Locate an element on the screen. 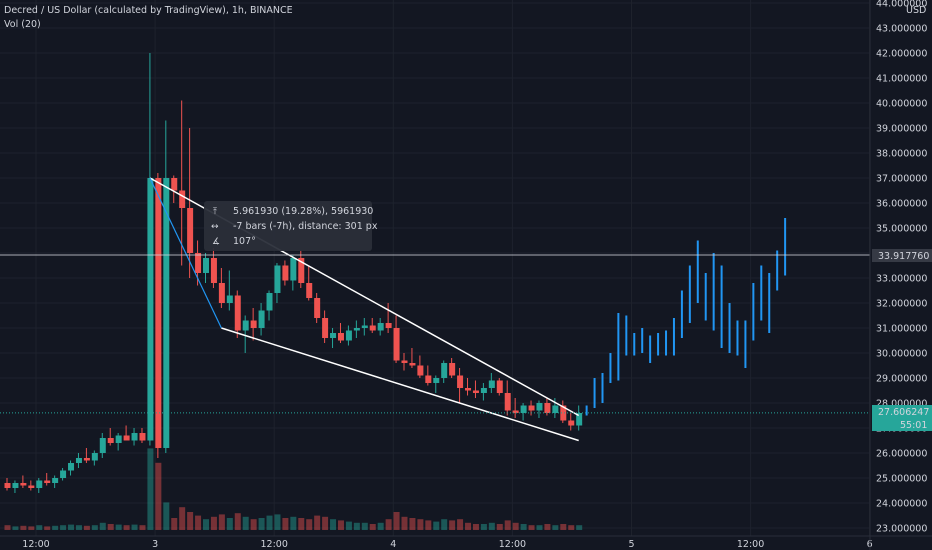 The height and width of the screenshot is (550, 932). y-tick-label: 35.000000 is located at coordinates (901, 229).